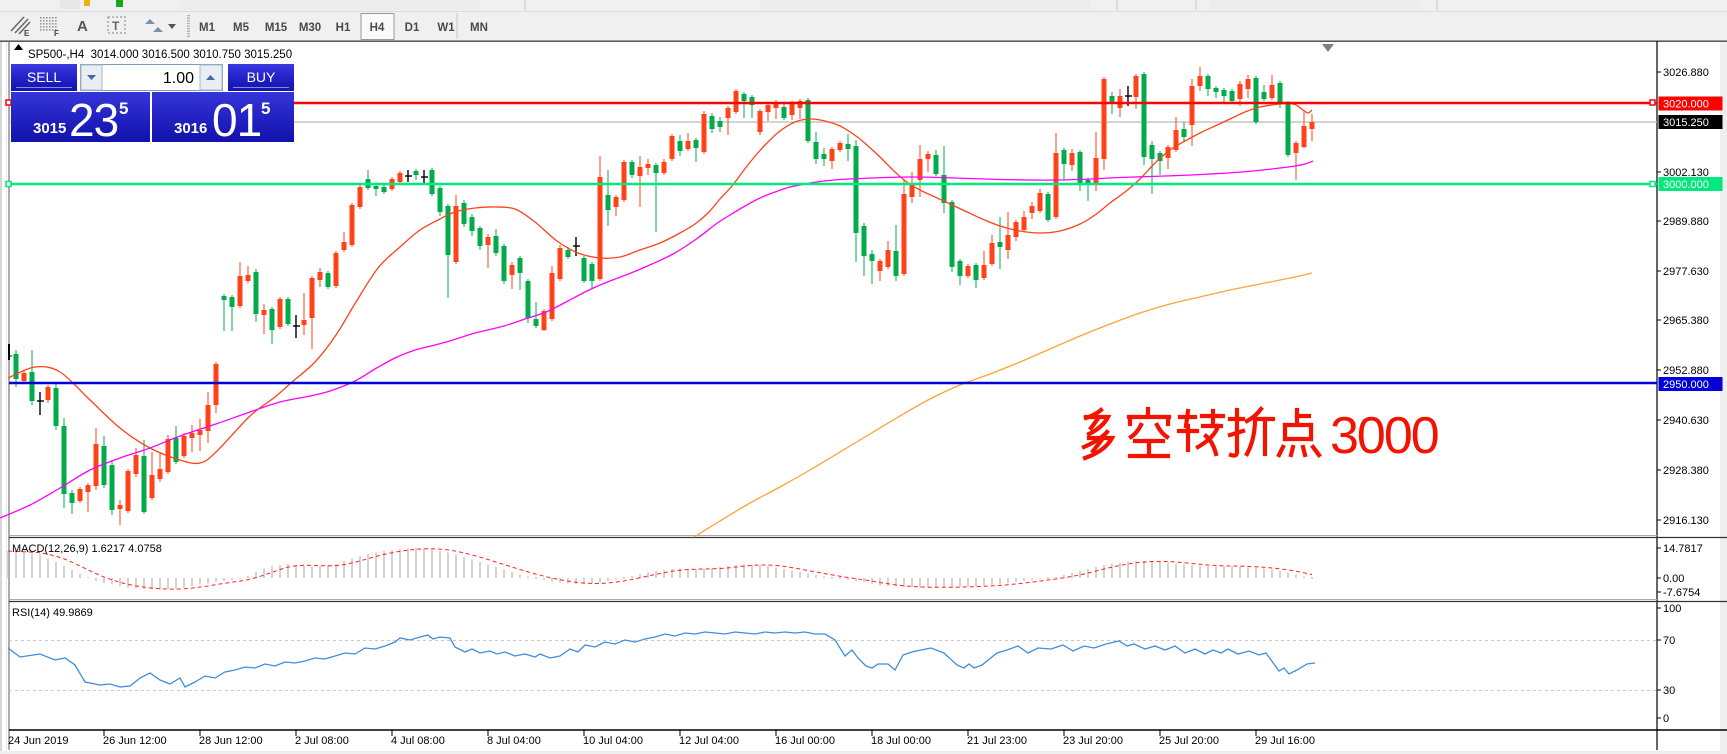 The image size is (1727, 754). Describe the element at coordinates (231, 741) in the screenshot. I see `svg-text: 28 Jun 12:00` at that location.